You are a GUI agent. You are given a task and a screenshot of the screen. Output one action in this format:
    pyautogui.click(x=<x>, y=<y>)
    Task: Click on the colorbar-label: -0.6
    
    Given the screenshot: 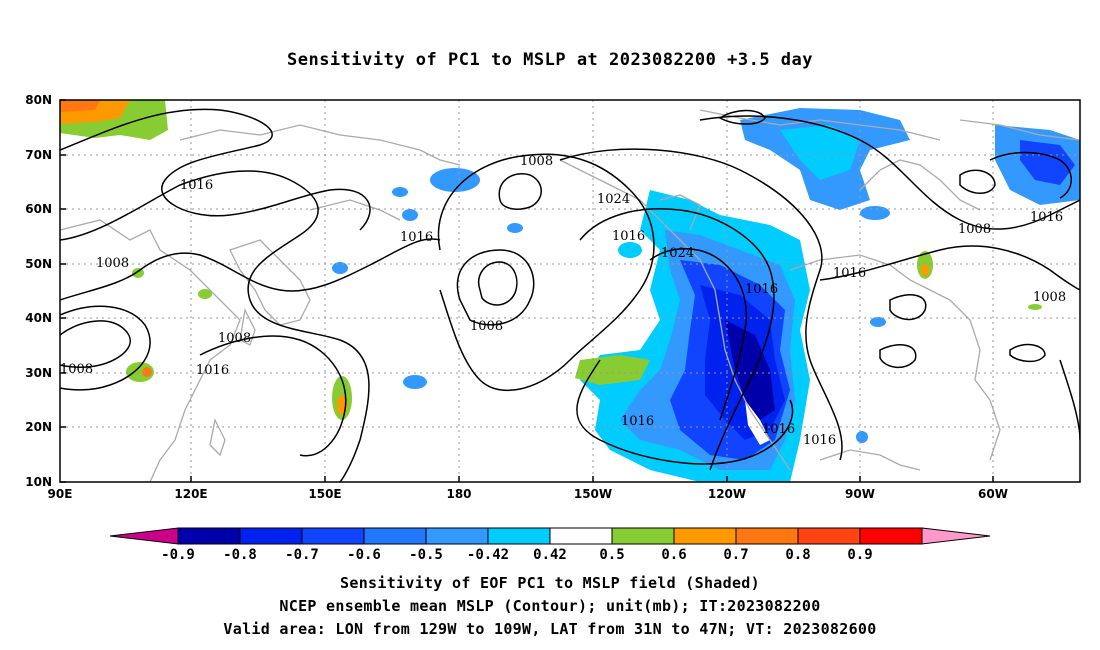 What is the action you would take?
    pyautogui.click(x=364, y=555)
    